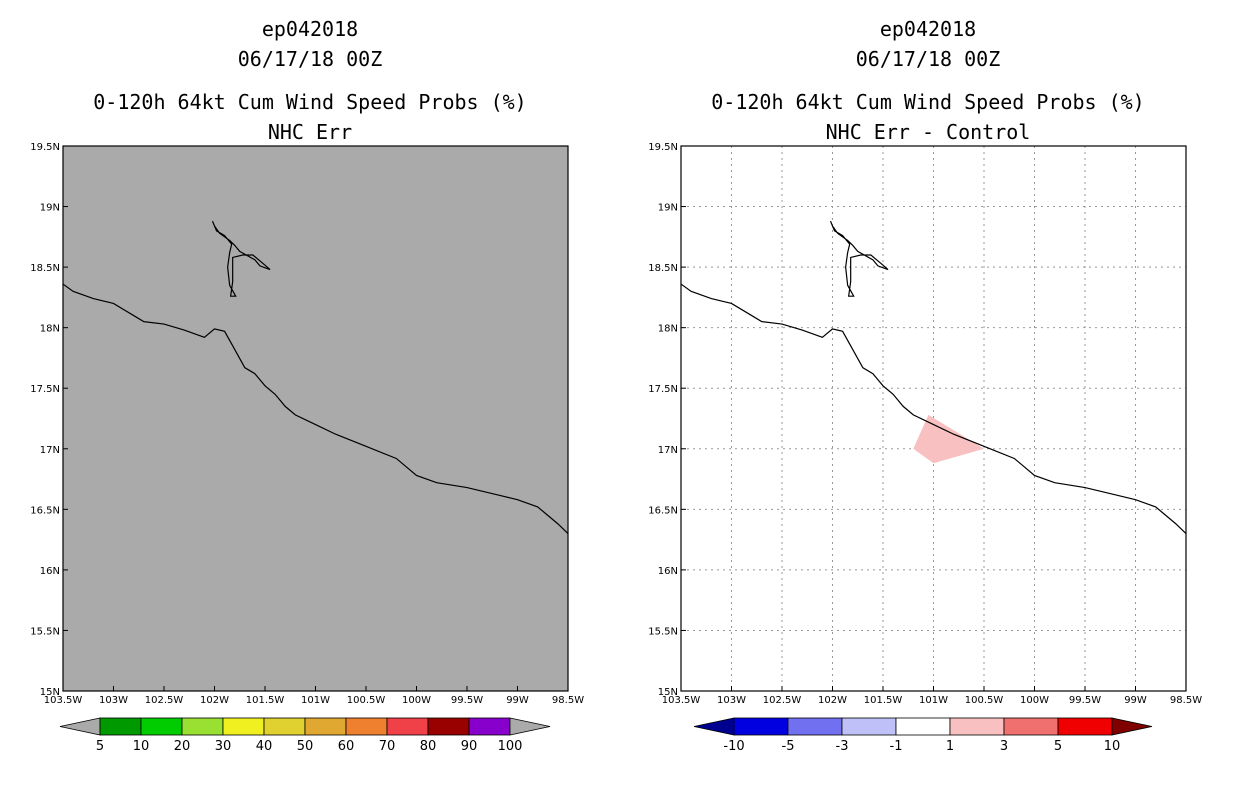  Describe the element at coordinates (241, 258) in the screenshot. I see `left-lake-outline` at that location.